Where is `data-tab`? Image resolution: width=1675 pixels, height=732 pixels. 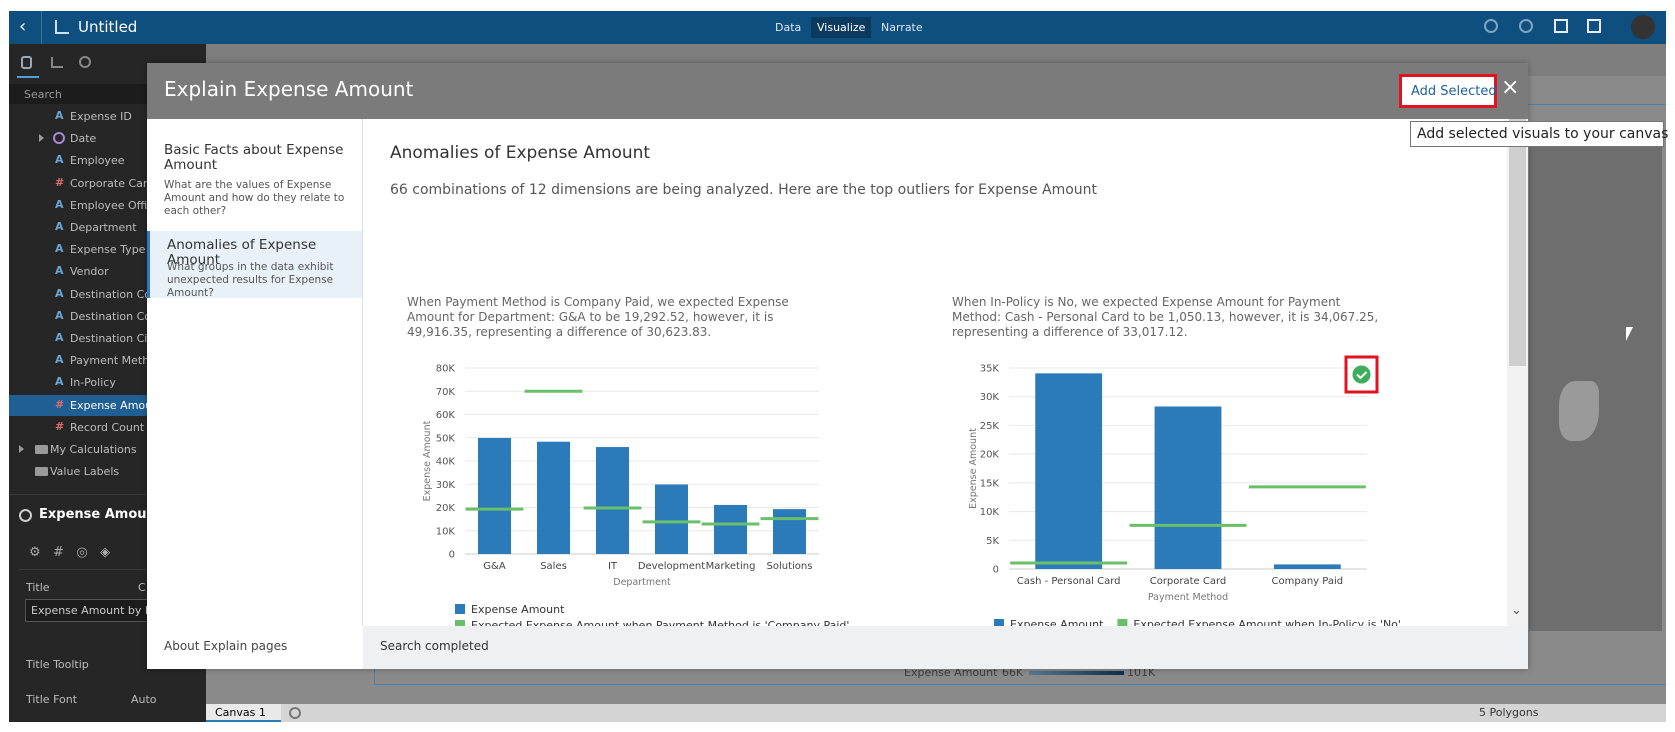
data-tab is located at coordinates (26, 62).